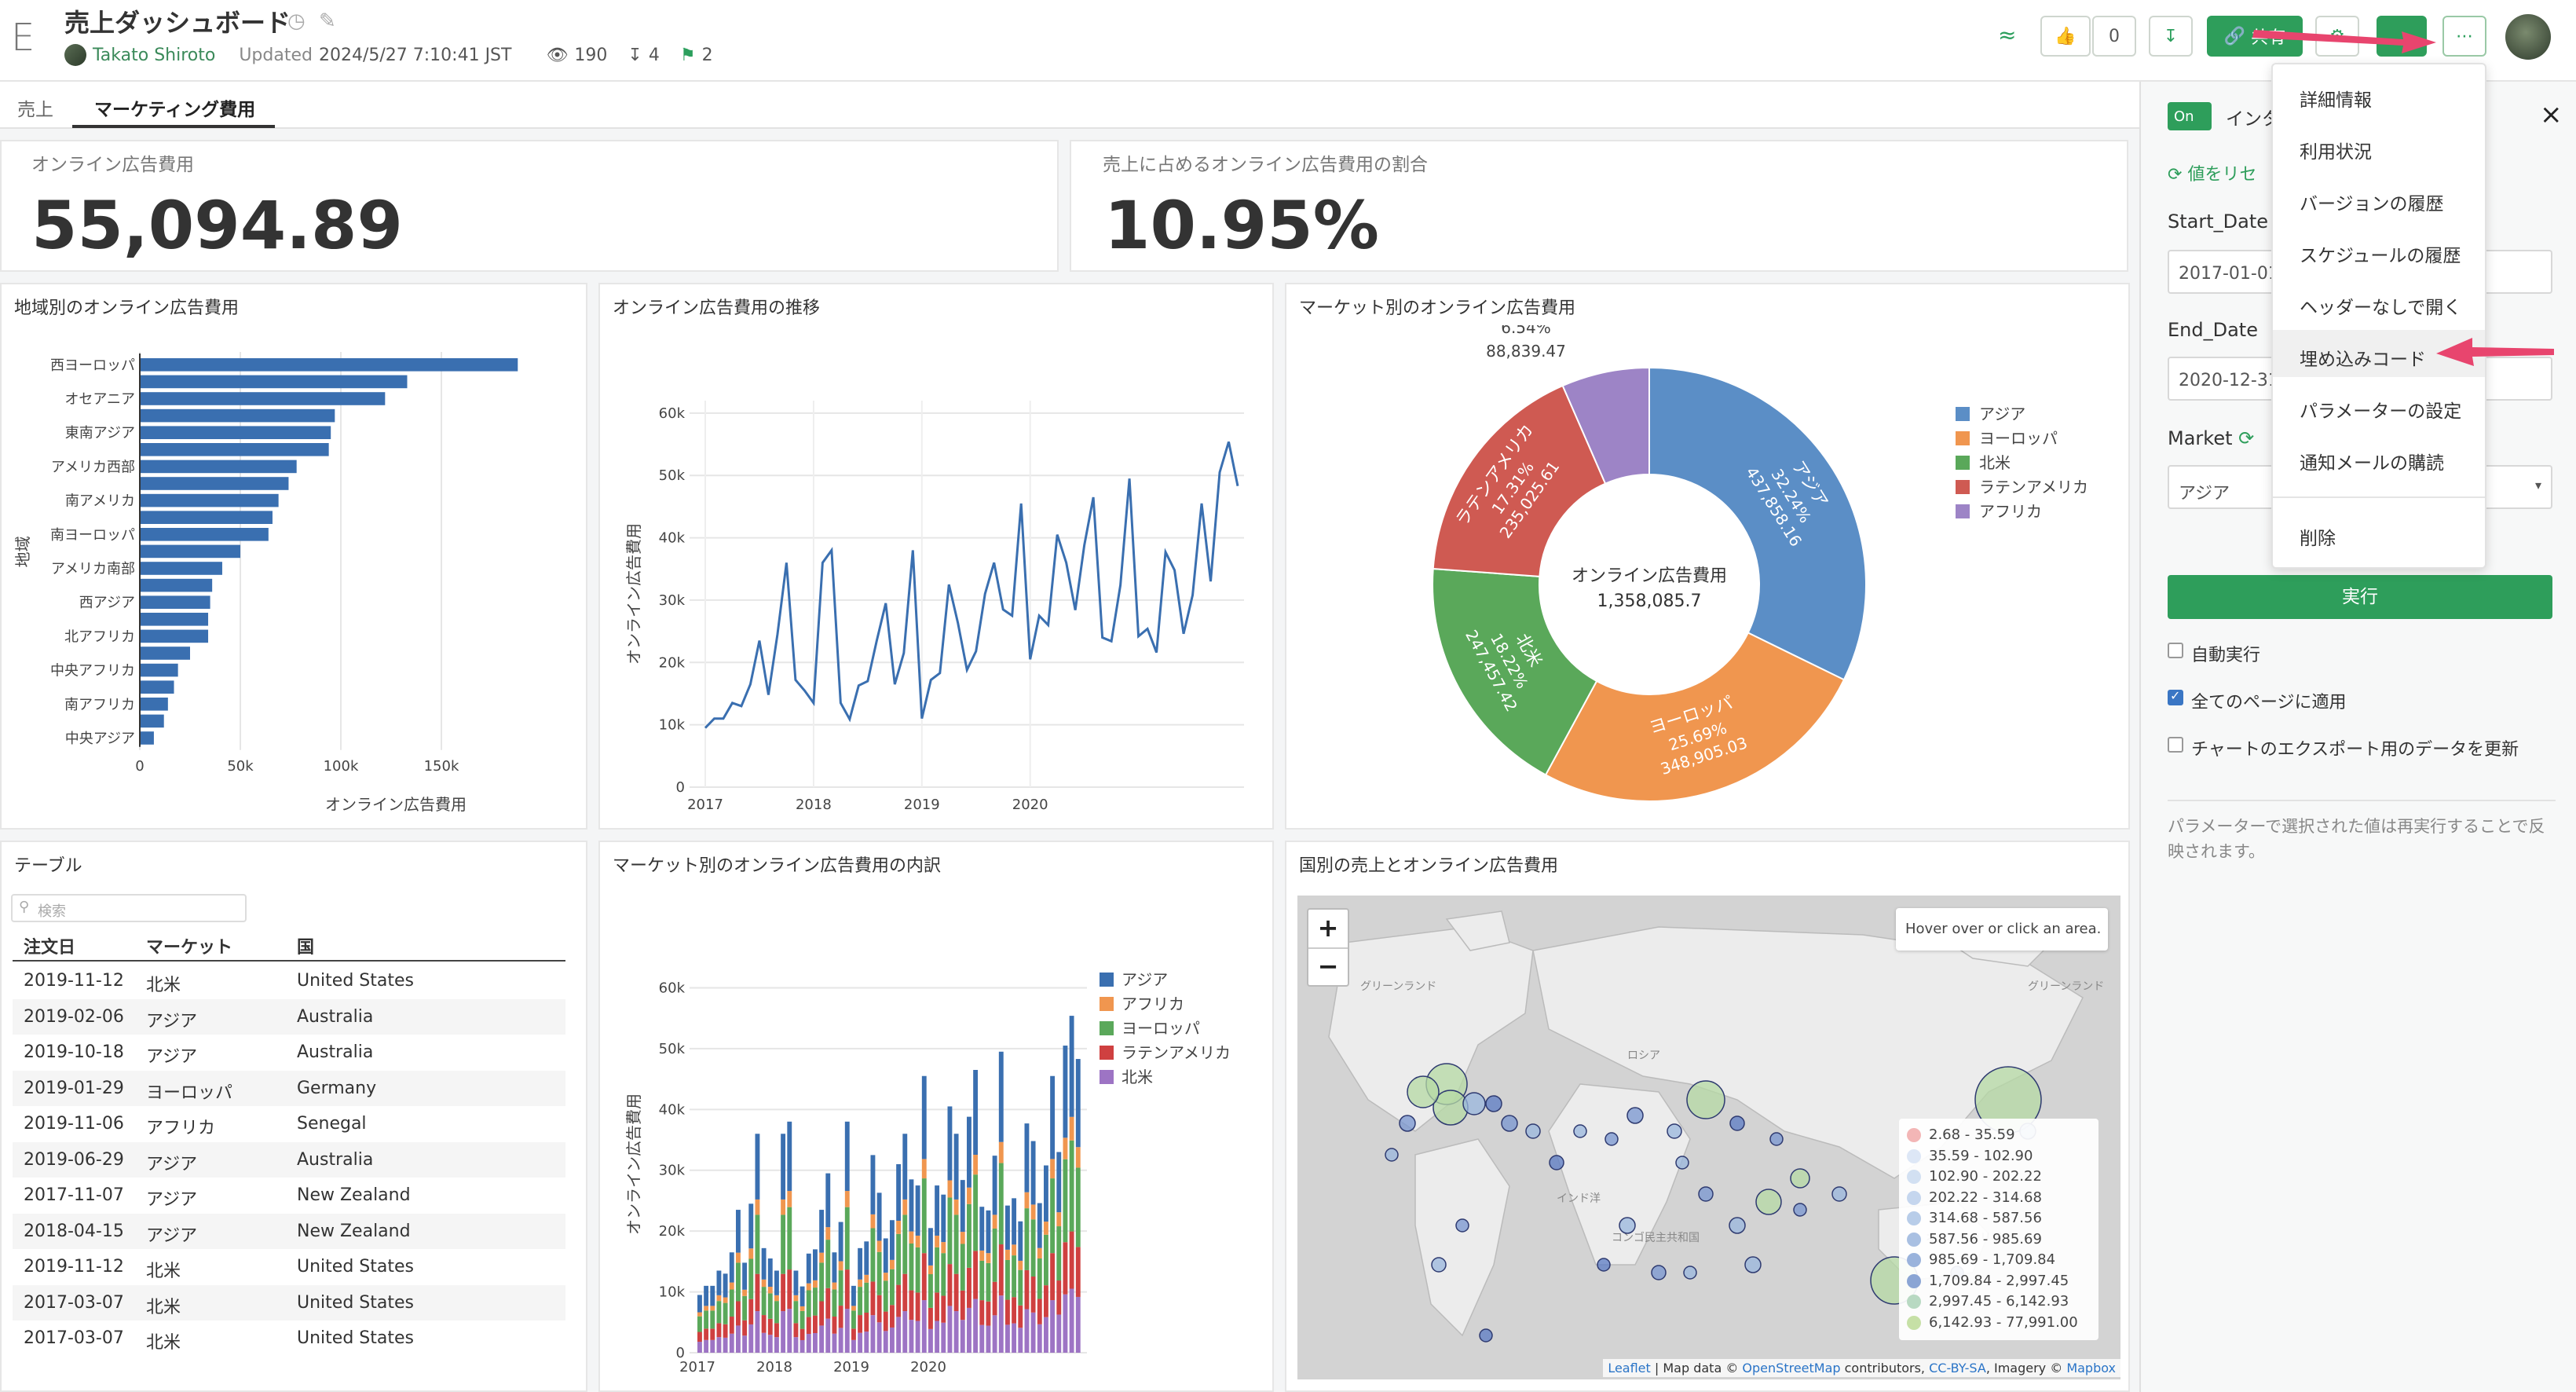 The height and width of the screenshot is (1392, 2576). What do you see at coordinates (50, 948) in the screenshot?
I see `col-date: 注文日` at bounding box center [50, 948].